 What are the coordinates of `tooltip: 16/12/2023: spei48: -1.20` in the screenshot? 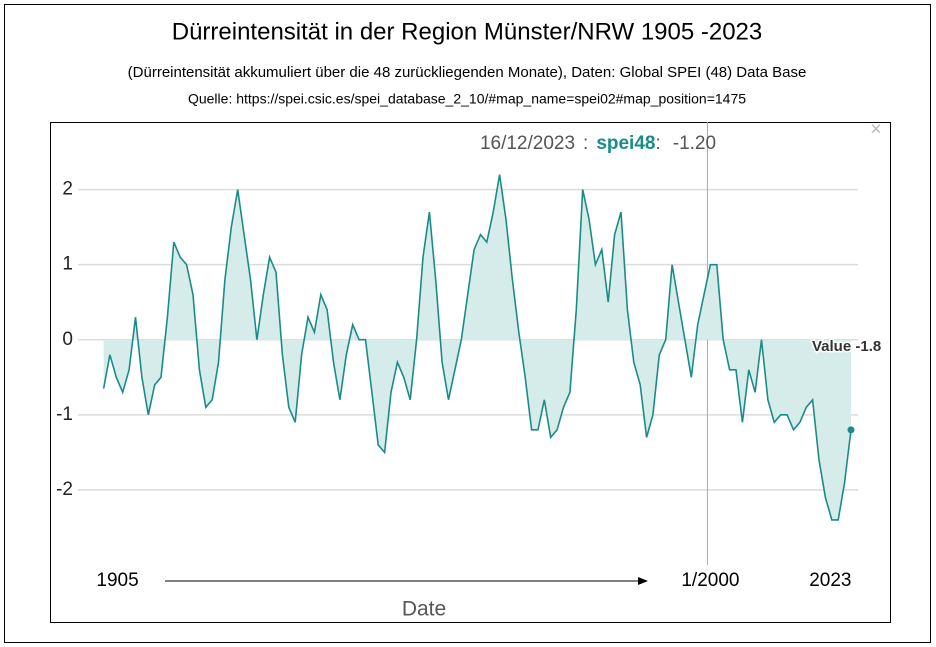 It's located at (598, 143).